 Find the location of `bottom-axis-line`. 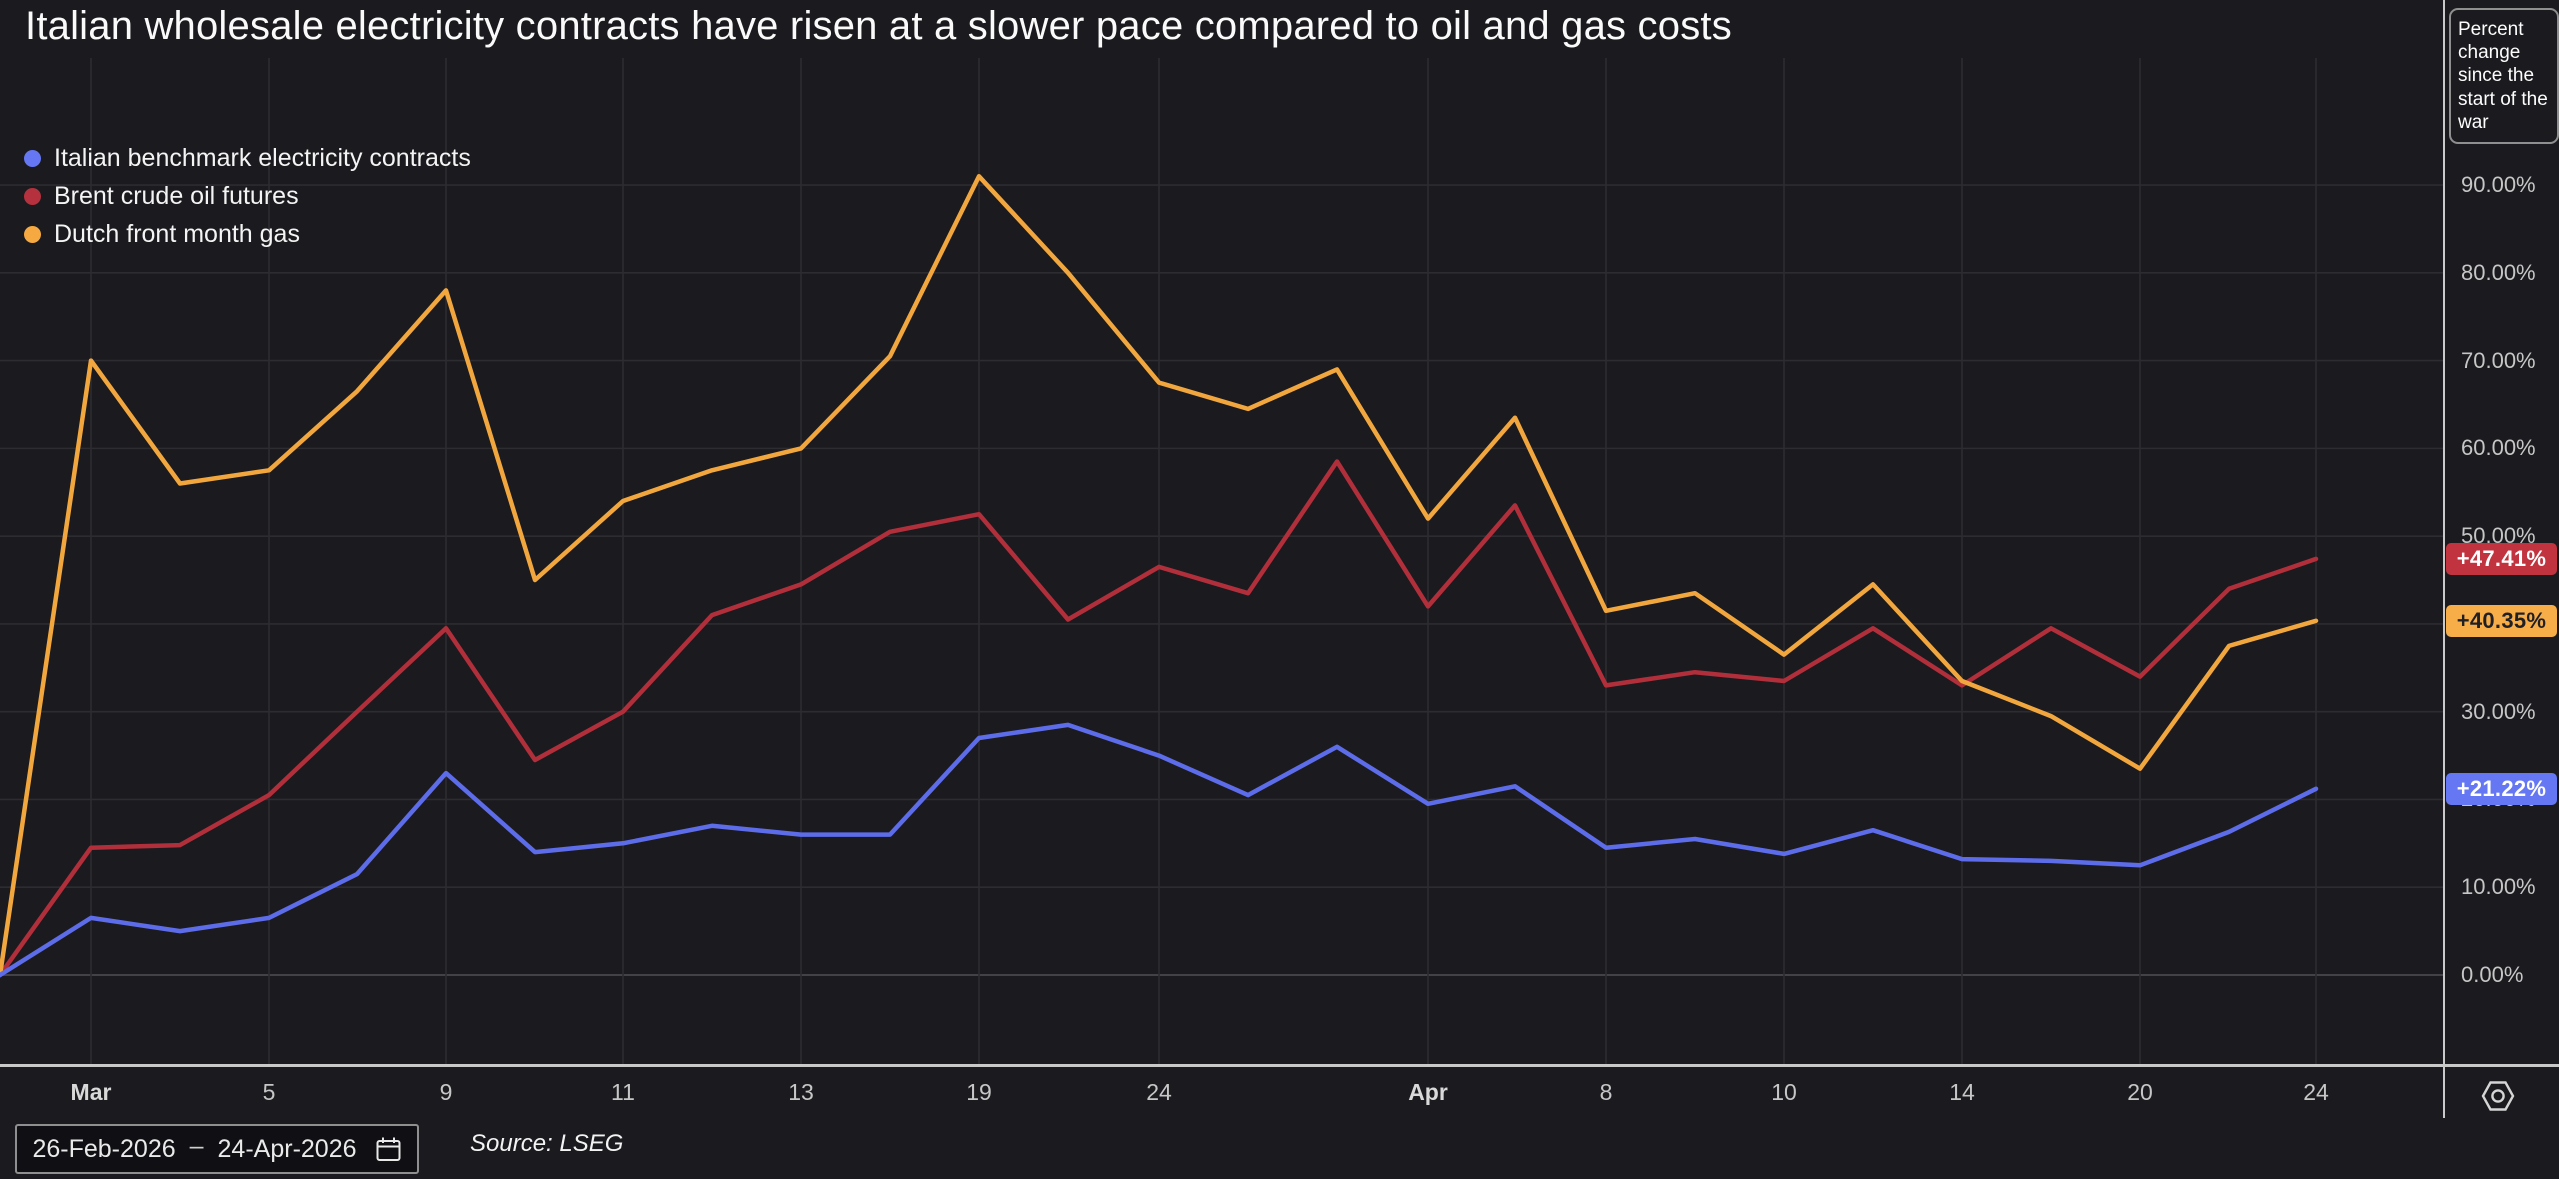

bottom-axis-line is located at coordinates (1279, 1065).